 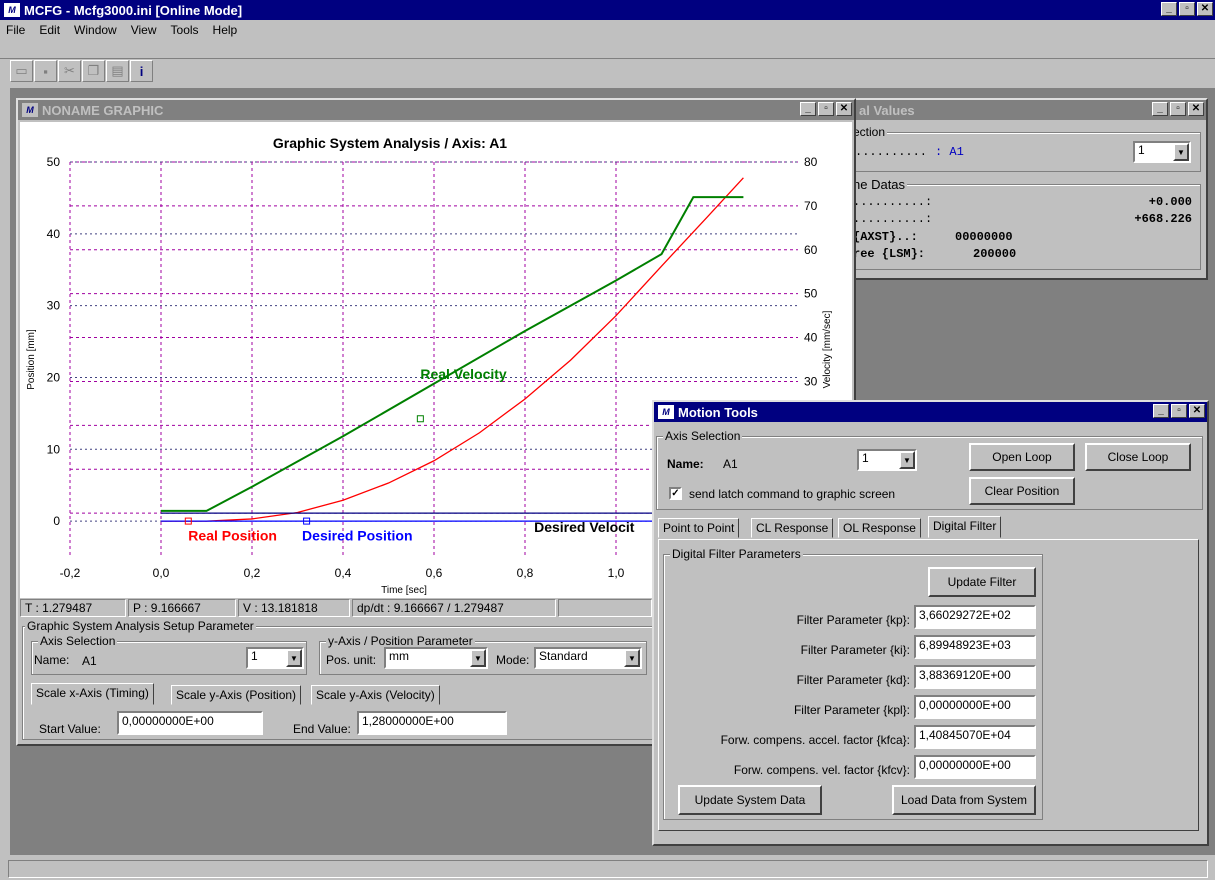 What do you see at coordinates (995, 254) in the screenshot?
I see `row-value: 200000` at bounding box center [995, 254].